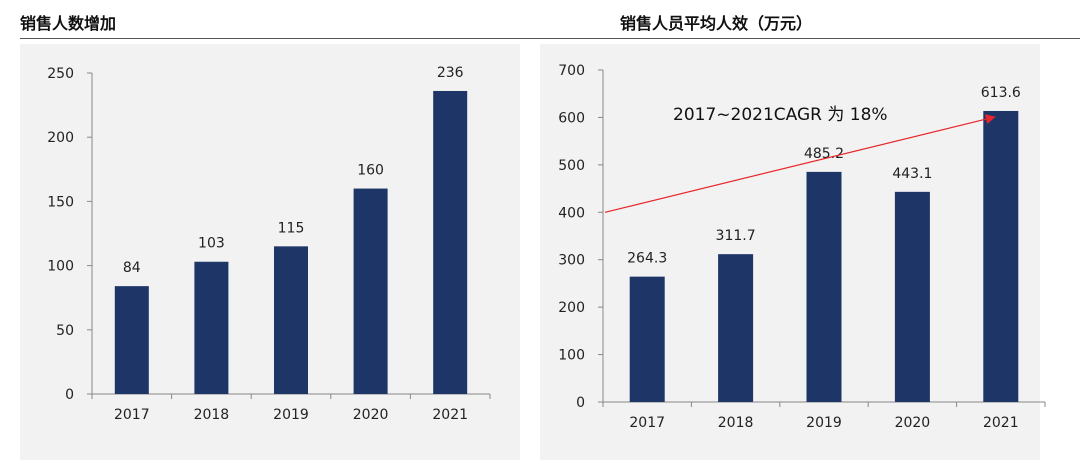 The width and height of the screenshot is (1080, 464). Describe the element at coordinates (60, 74) in the screenshot. I see `y-tick-label: 250` at that location.